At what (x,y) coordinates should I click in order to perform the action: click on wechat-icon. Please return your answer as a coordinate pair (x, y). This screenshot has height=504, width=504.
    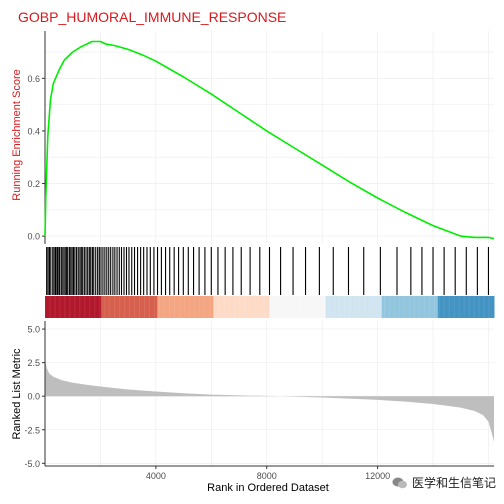
    Looking at the image, I should click on (399, 482).